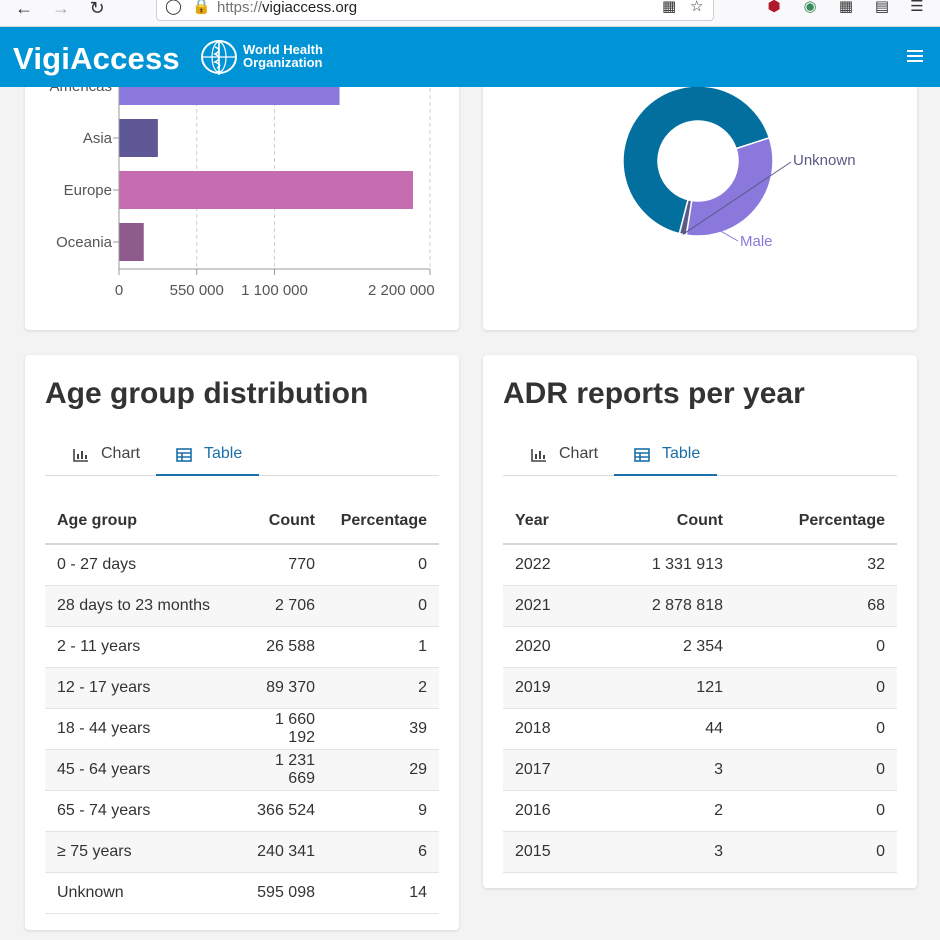  Describe the element at coordinates (558, 521) in the screenshot. I see `col-header-year: Year` at that location.